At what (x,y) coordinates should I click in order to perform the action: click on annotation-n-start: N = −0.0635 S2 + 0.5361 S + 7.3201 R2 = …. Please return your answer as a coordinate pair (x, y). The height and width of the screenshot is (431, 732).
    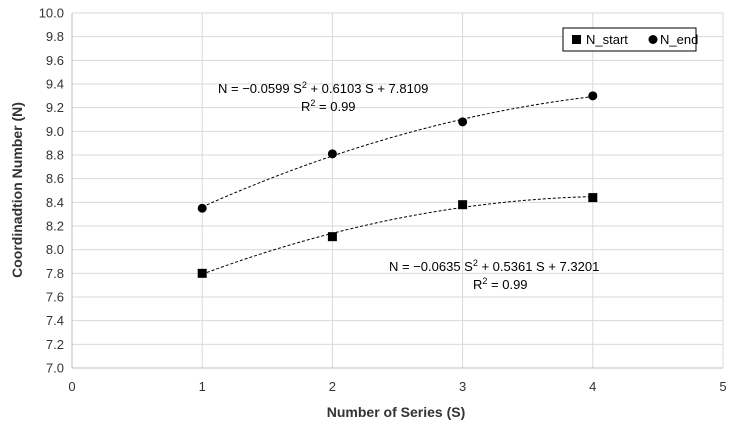
    Looking at the image, I should click on (494, 275).